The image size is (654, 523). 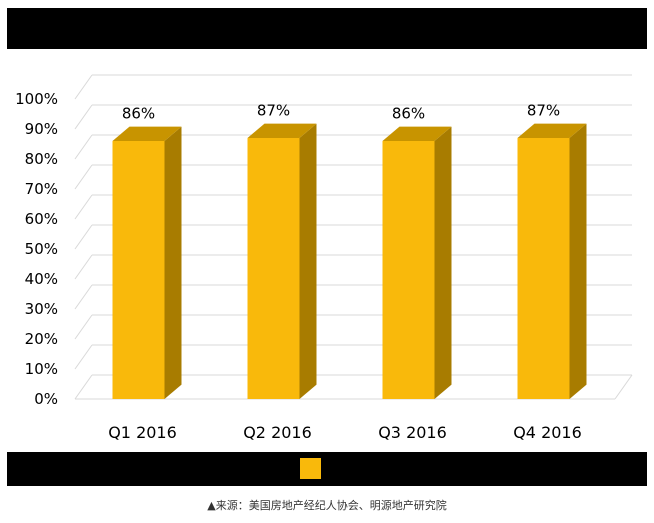 I want to click on y-tick-label: 0%, so click(x=46, y=399).